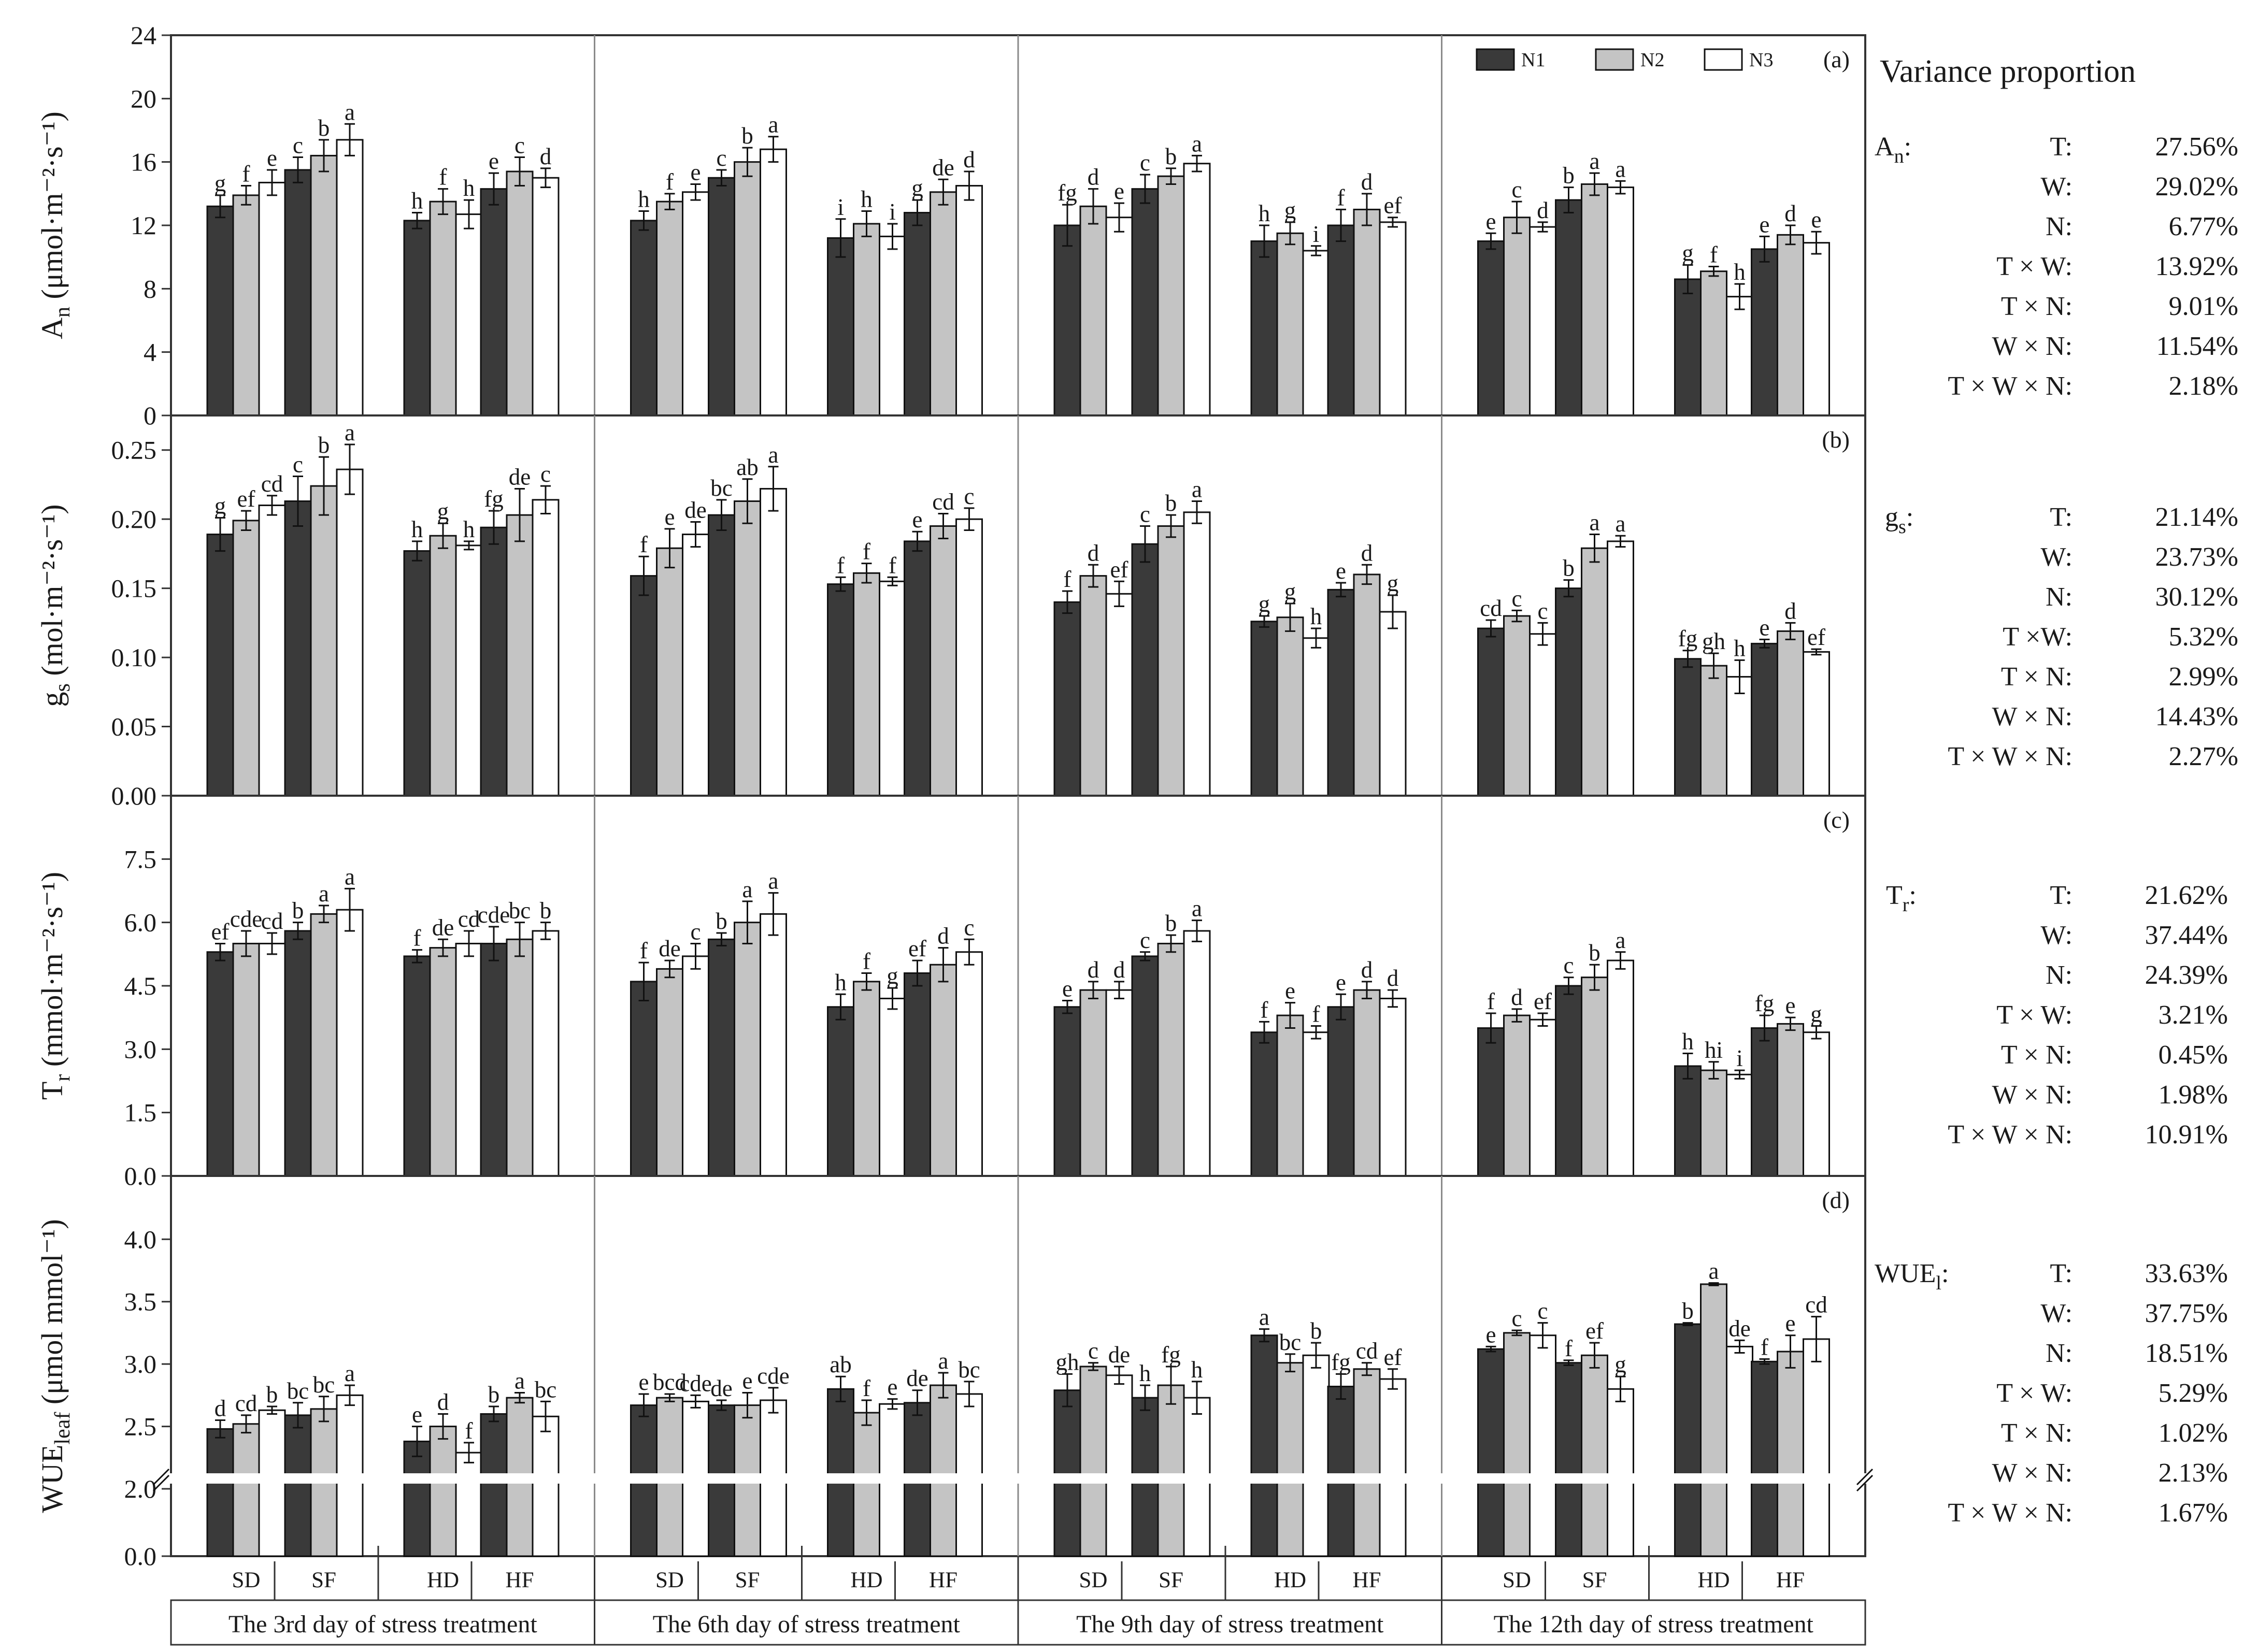 This screenshot has height=1652, width=2258. I want to click on legend-swatch-n2, so click(1614, 60).